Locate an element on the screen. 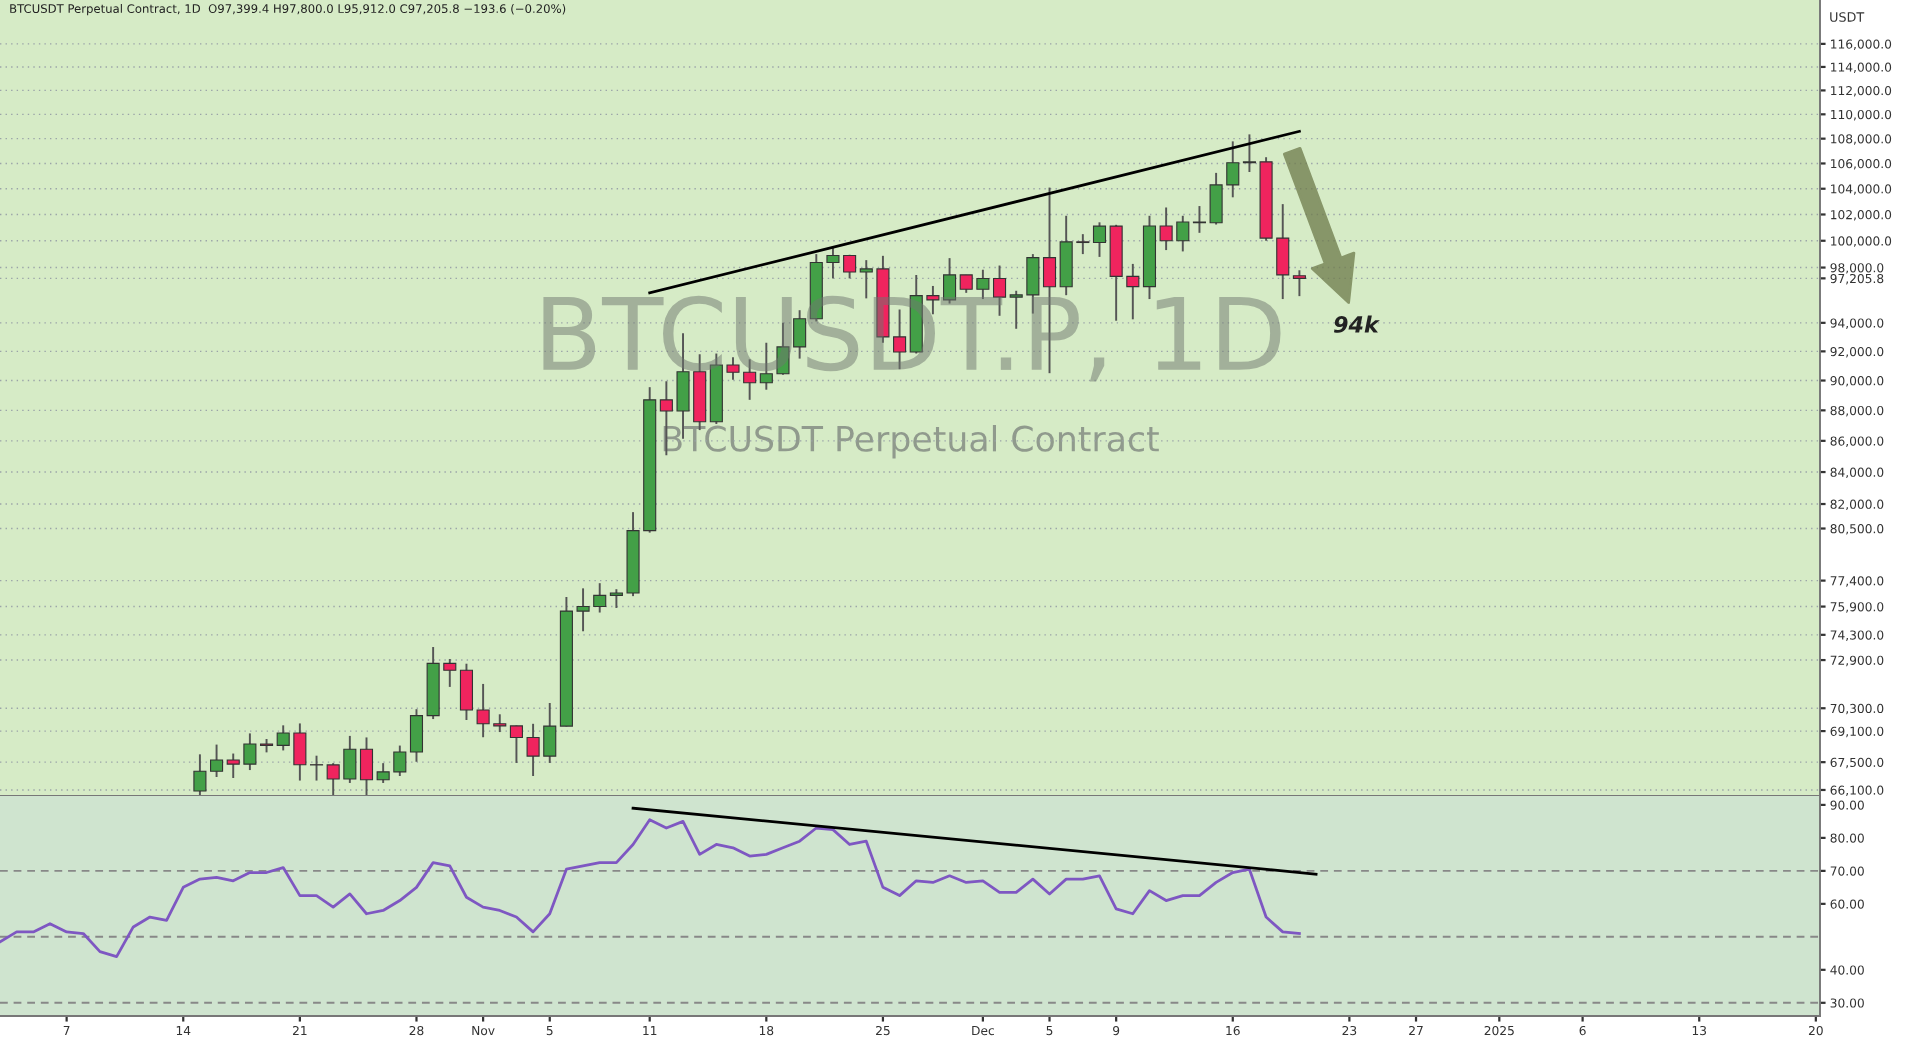 The image size is (1906, 1044). line-series is located at coordinates (650, 888).